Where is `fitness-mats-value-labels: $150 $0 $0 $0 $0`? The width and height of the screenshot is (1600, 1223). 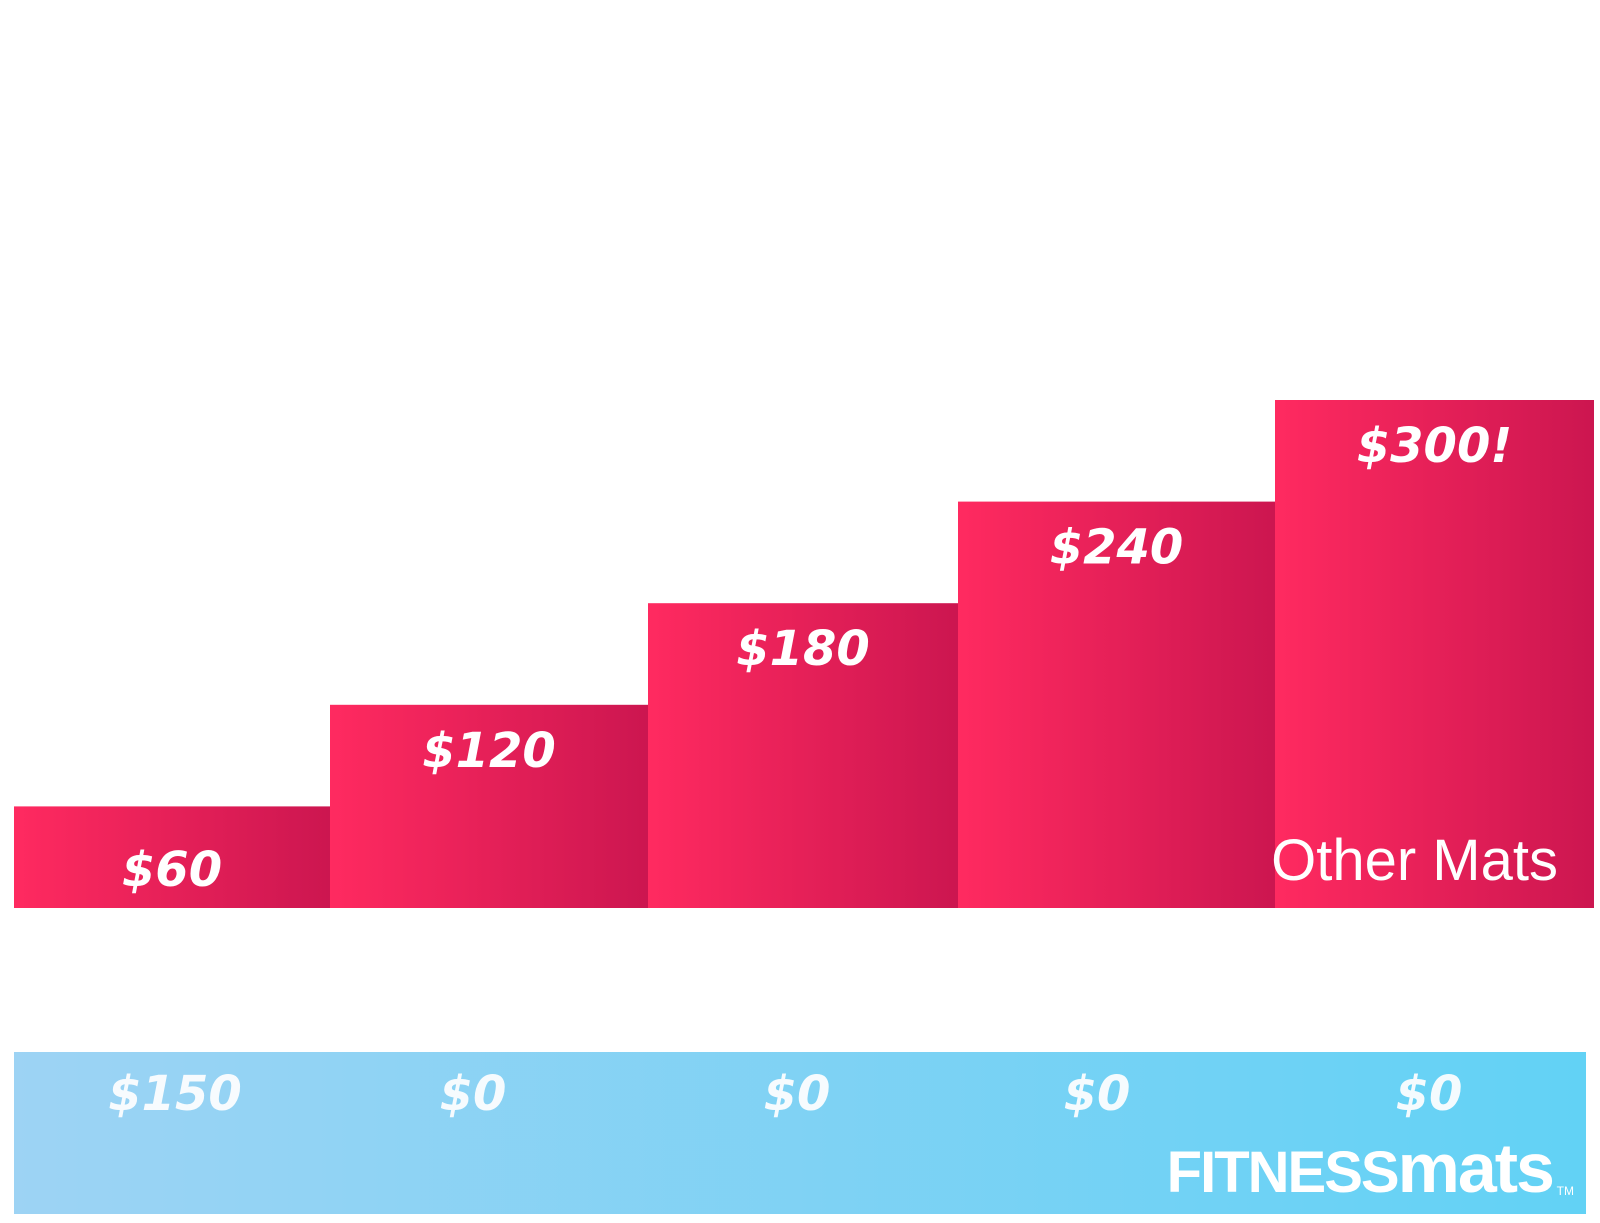 fitness-mats-value-labels: $150 $0 $0 $0 $0 is located at coordinates (785, 1094).